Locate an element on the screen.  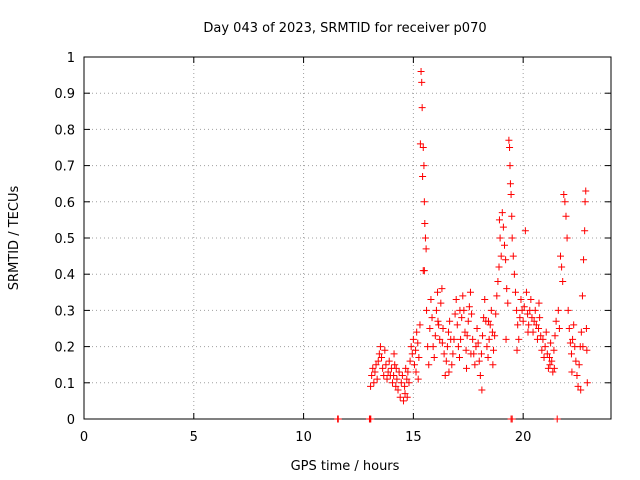
y-tick-label: 0.9 is located at coordinates (64, 94).